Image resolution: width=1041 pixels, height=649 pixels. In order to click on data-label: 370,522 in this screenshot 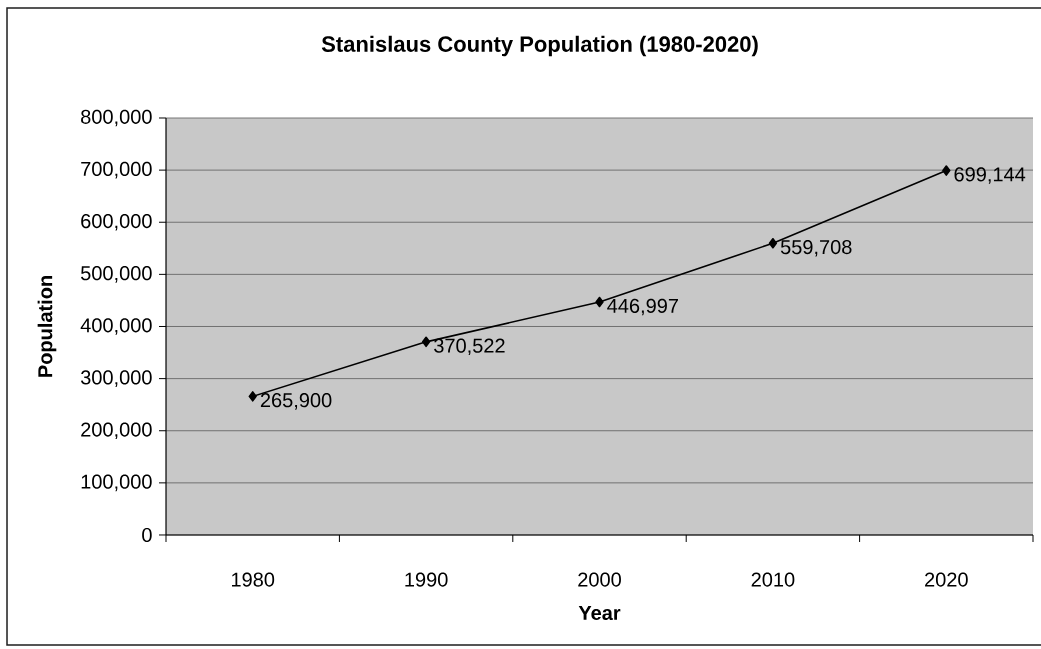, I will do `click(469, 347)`.